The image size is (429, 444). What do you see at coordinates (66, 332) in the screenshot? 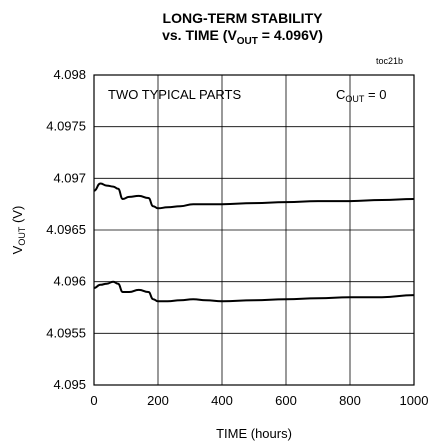
I see `y-tick-label: 4.0955` at bounding box center [66, 332].